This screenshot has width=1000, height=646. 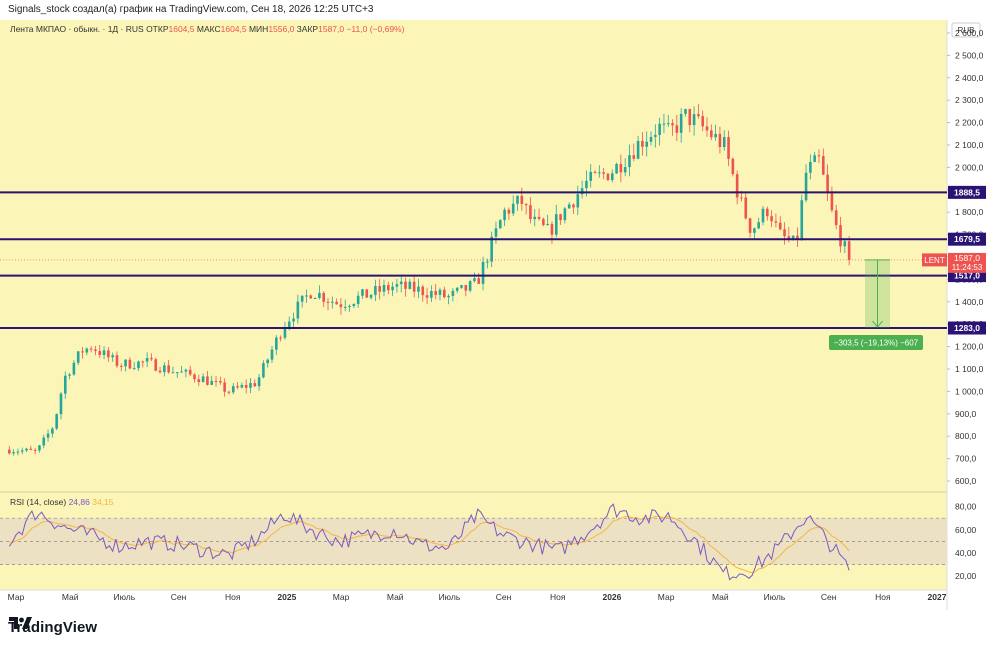 I want to click on price-tick-label: 2 400,0, so click(x=969, y=78).